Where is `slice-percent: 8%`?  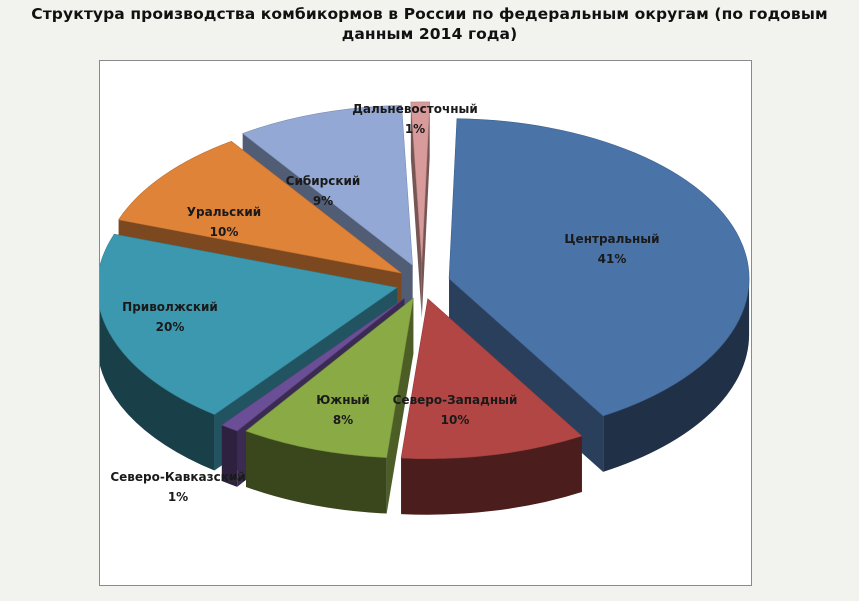 slice-percent: 8% is located at coordinates (343, 420).